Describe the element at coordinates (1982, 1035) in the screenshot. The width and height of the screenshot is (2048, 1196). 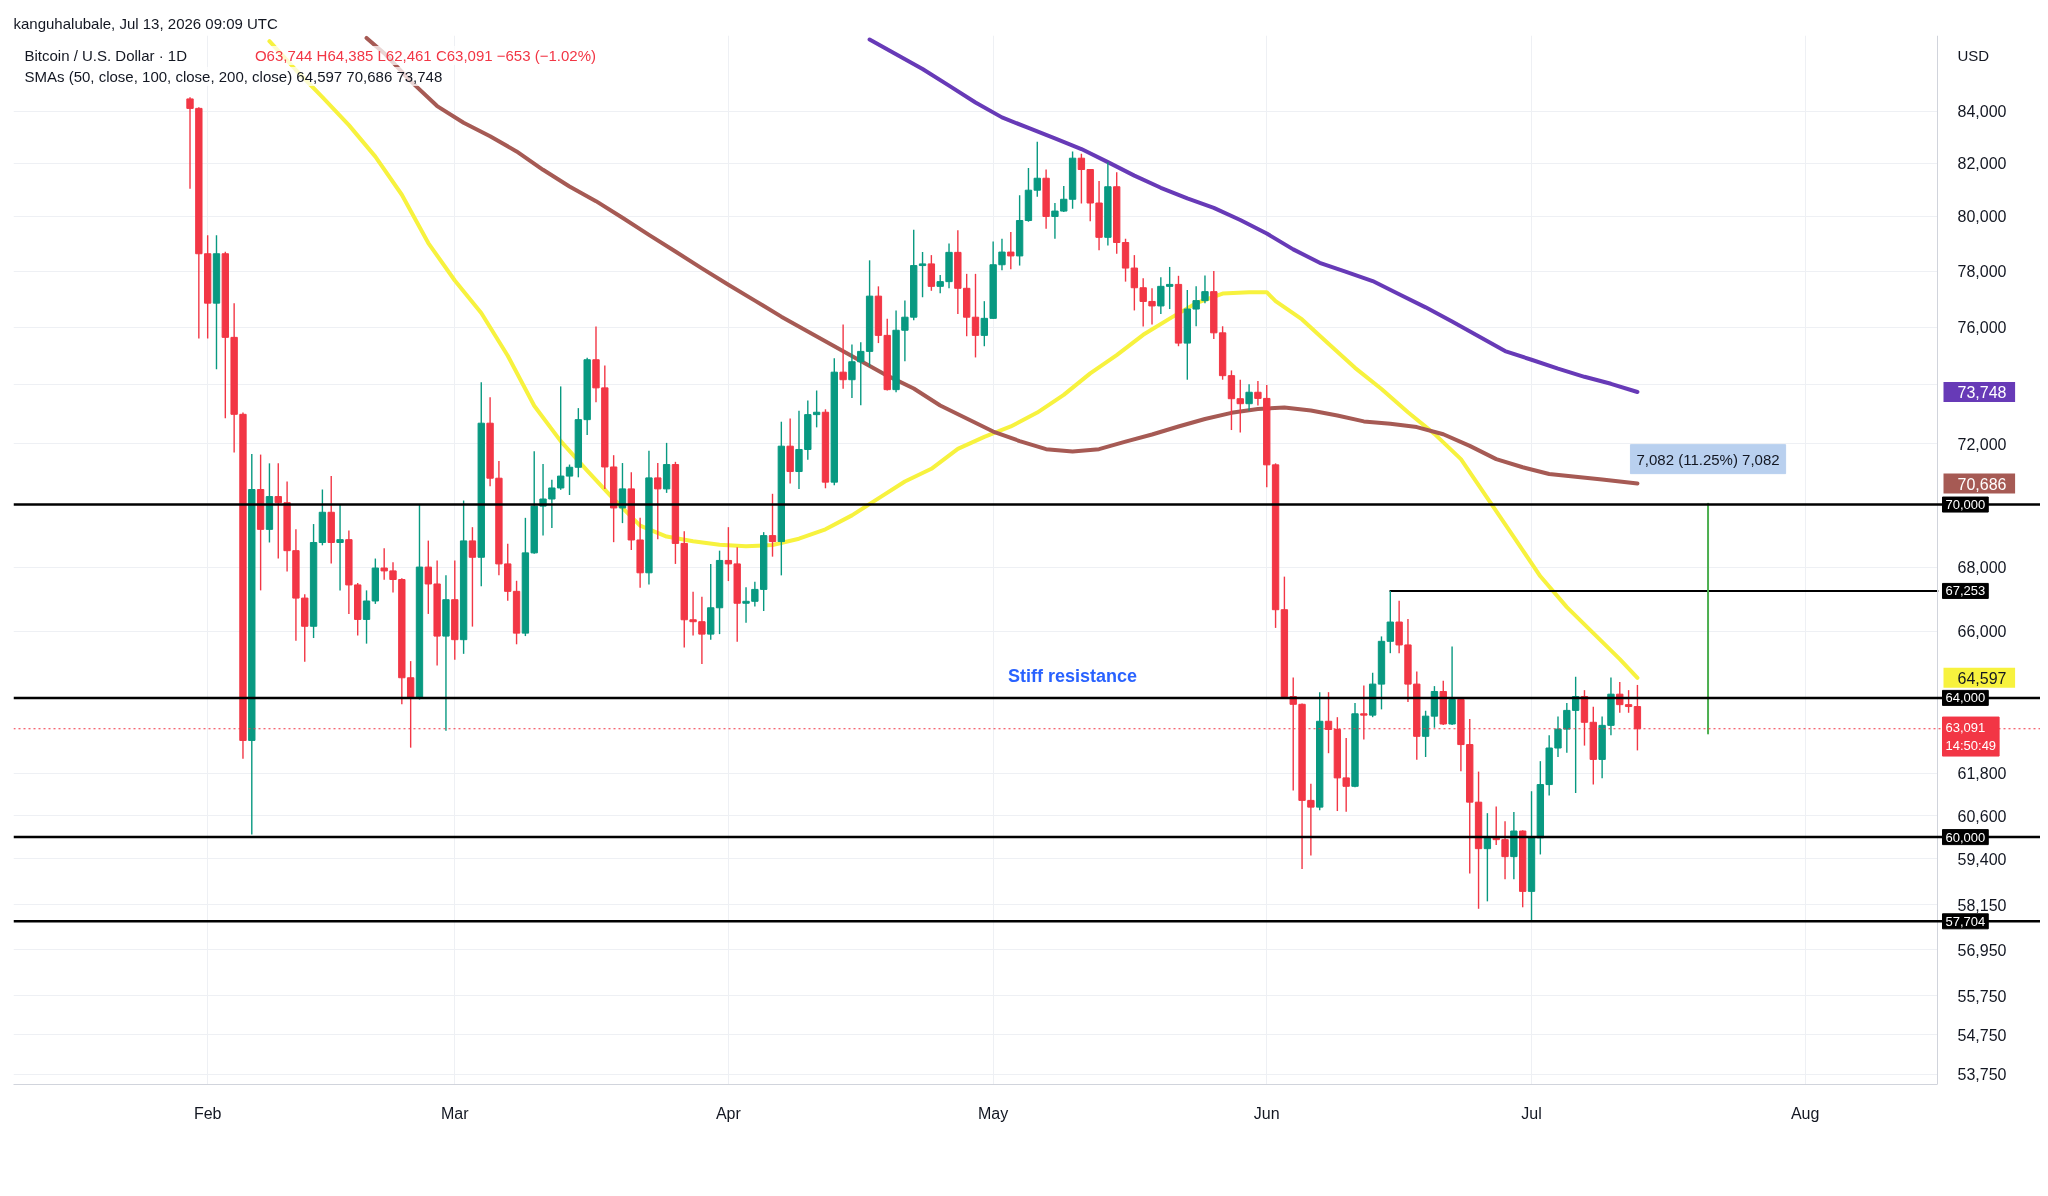
I see `y-tick-label: 54,750` at that location.